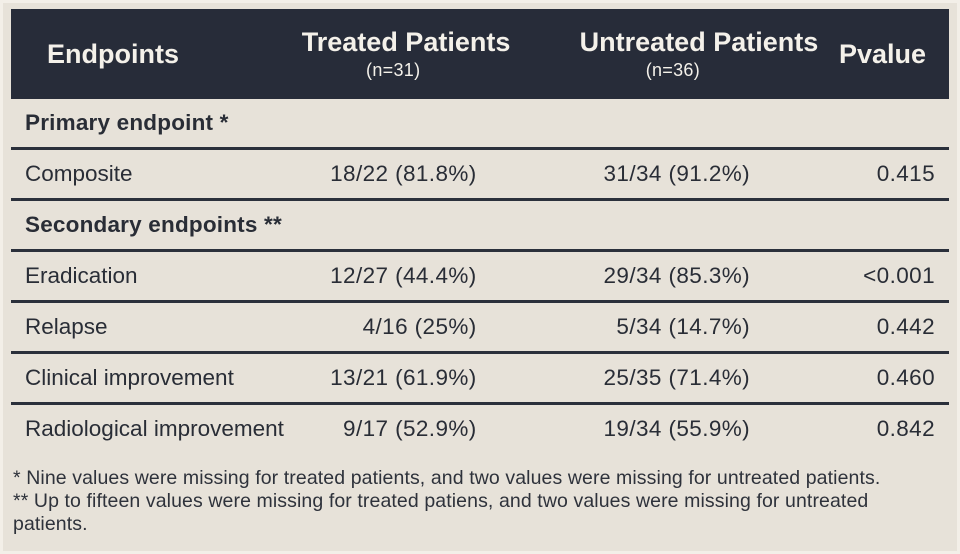  I want to click on cell-endpoint: Relapse, so click(66, 326).